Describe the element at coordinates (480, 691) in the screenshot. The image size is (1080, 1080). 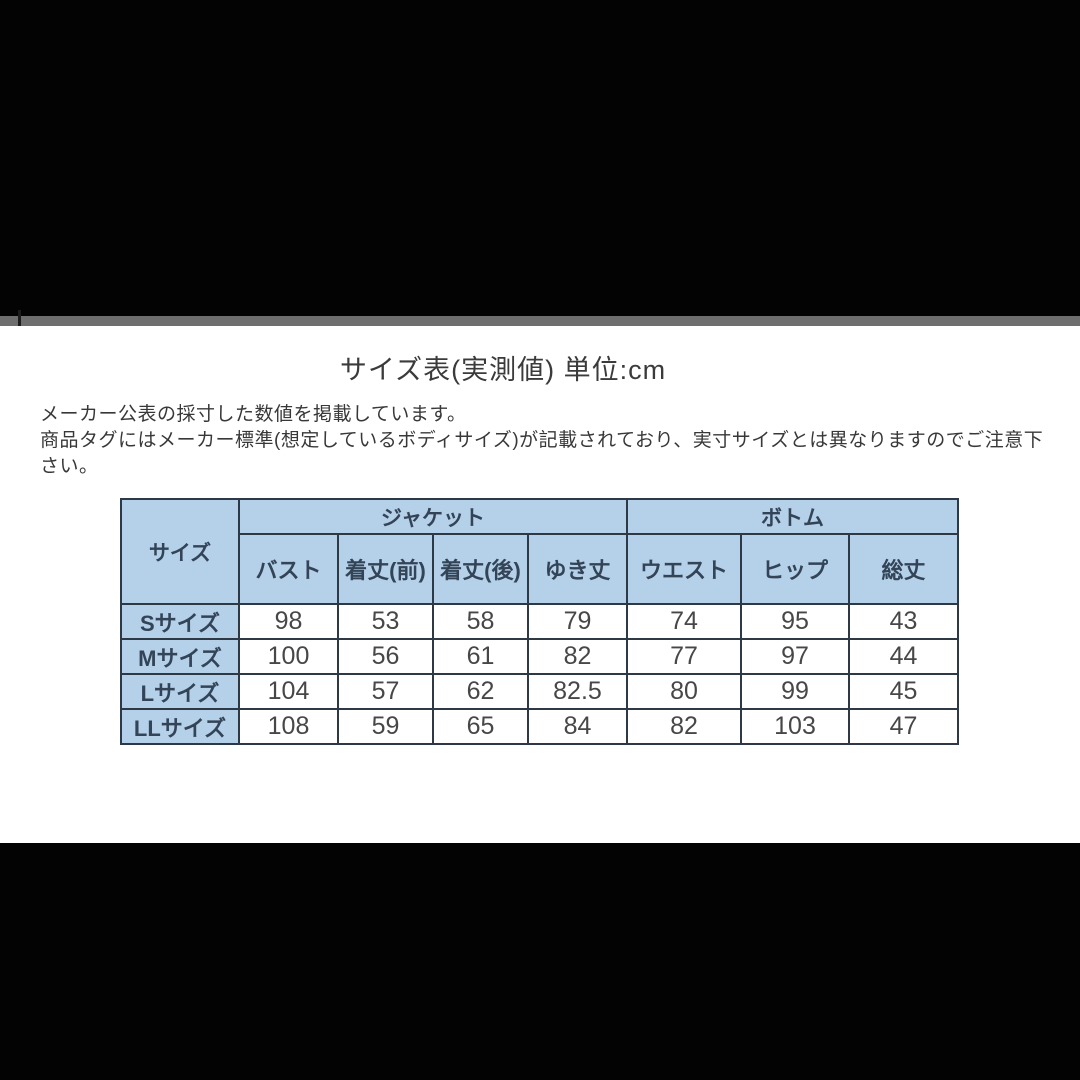
I see `size-value-cell: 62` at that location.